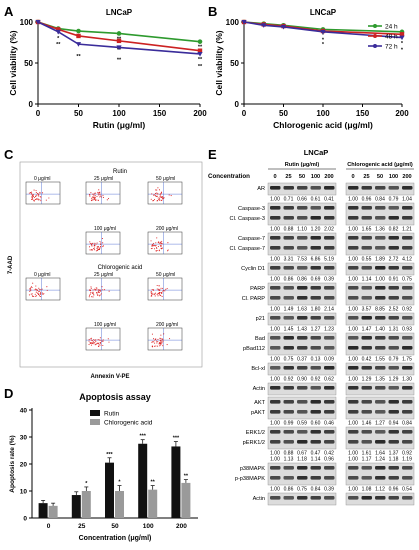 This screenshot has height=550, width=419. Describe the element at coordinates (259, 389) in the screenshot. I see `wb-protein-label: Actin` at that location.